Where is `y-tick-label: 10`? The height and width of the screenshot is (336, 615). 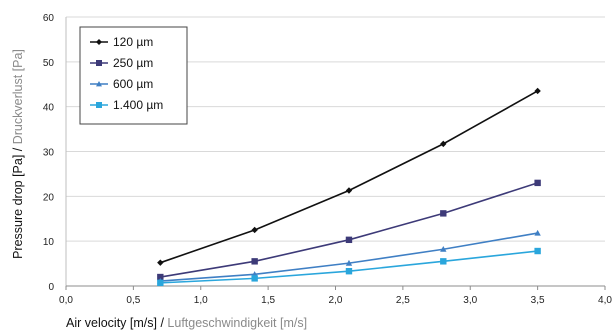 y-tick-label: 10 is located at coordinates (49, 242).